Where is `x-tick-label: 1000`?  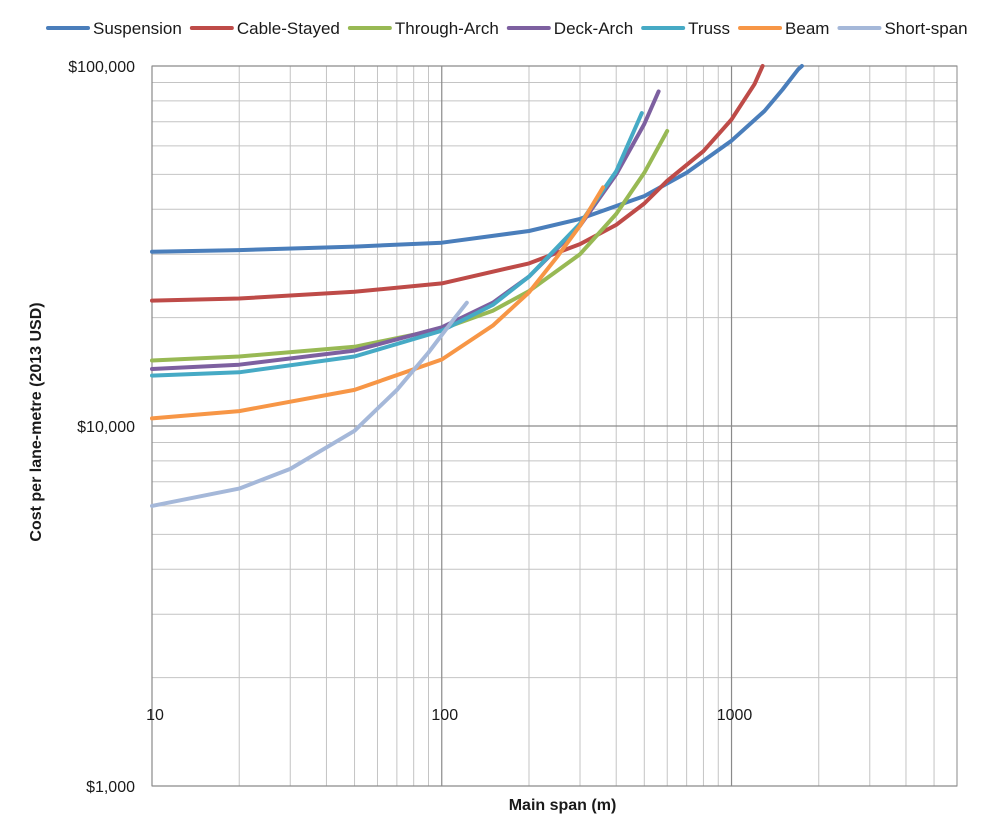
x-tick-label: 1000 is located at coordinates (735, 715).